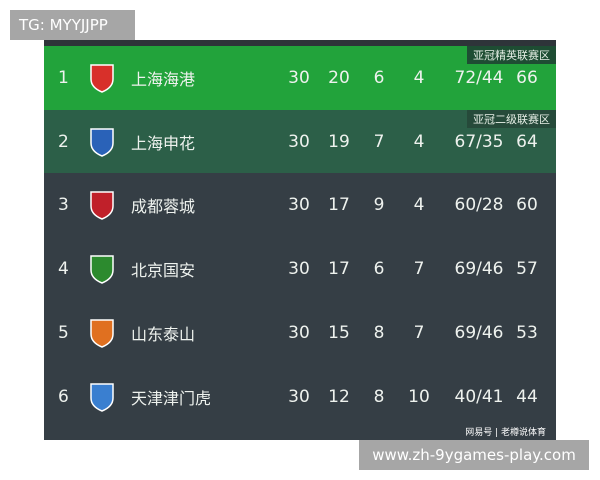 The width and height of the screenshot is (600, 480). What do you see at coordinates (339, 333) in the screenshot?
I see `stat-w: 15` at bounding box center [339, 333].